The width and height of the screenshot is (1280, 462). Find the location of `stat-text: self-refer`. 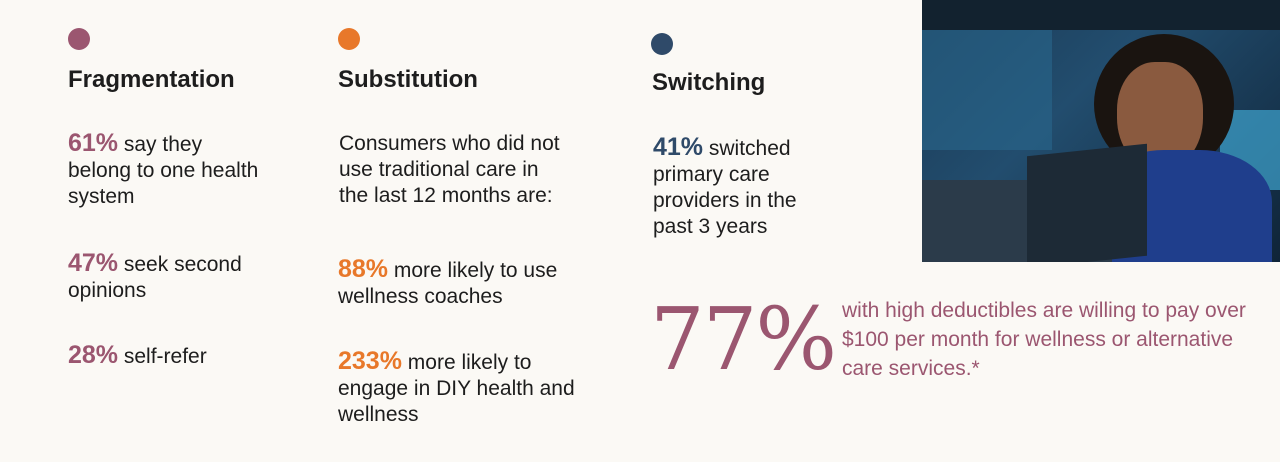

stat-text: self-refer is located at coordinates (162, 356).